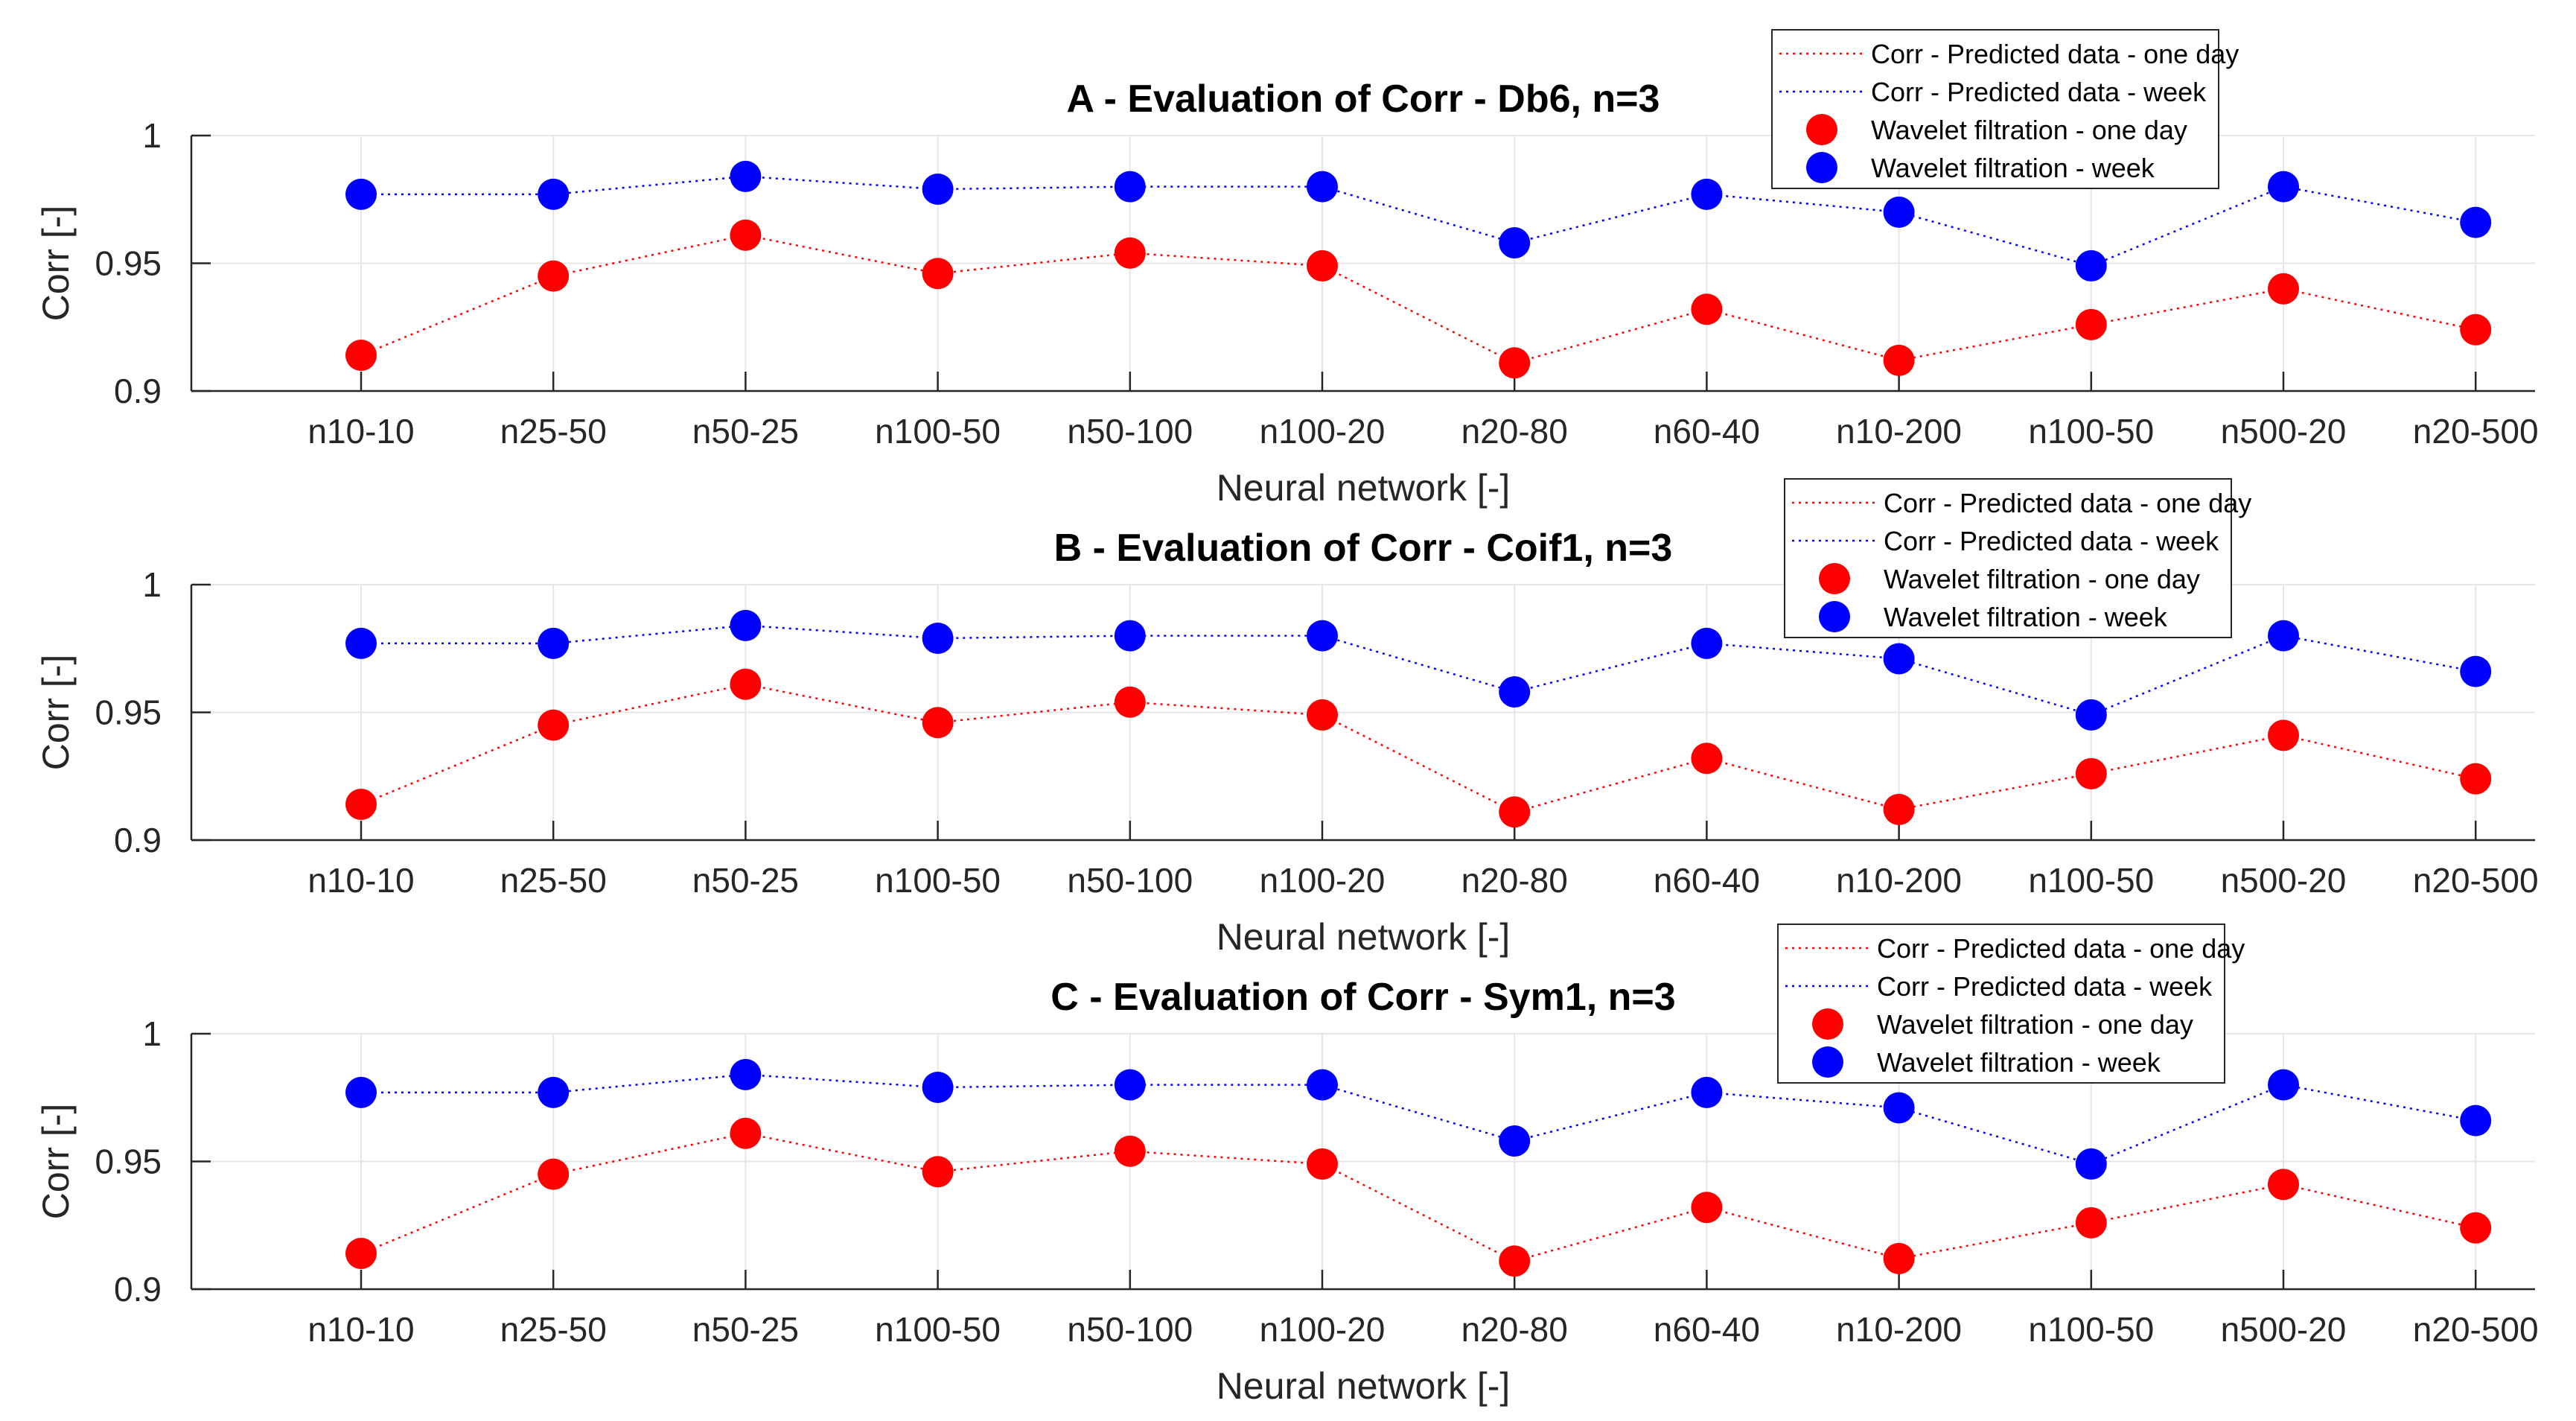 This screenshot has width=2576, height=1421. Describe the element at coordinates (360, 1329) in the screenshot. I see `x-tick-label: n10-10` at that location.